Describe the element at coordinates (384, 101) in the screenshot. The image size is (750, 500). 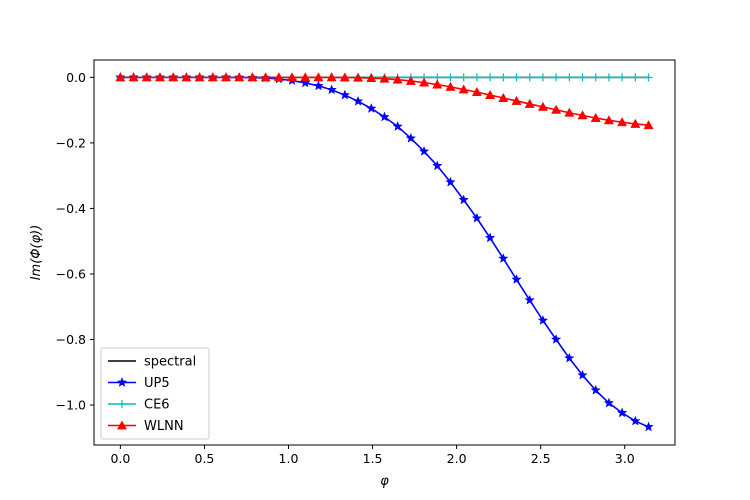
I see `series-wlnn` at that location.